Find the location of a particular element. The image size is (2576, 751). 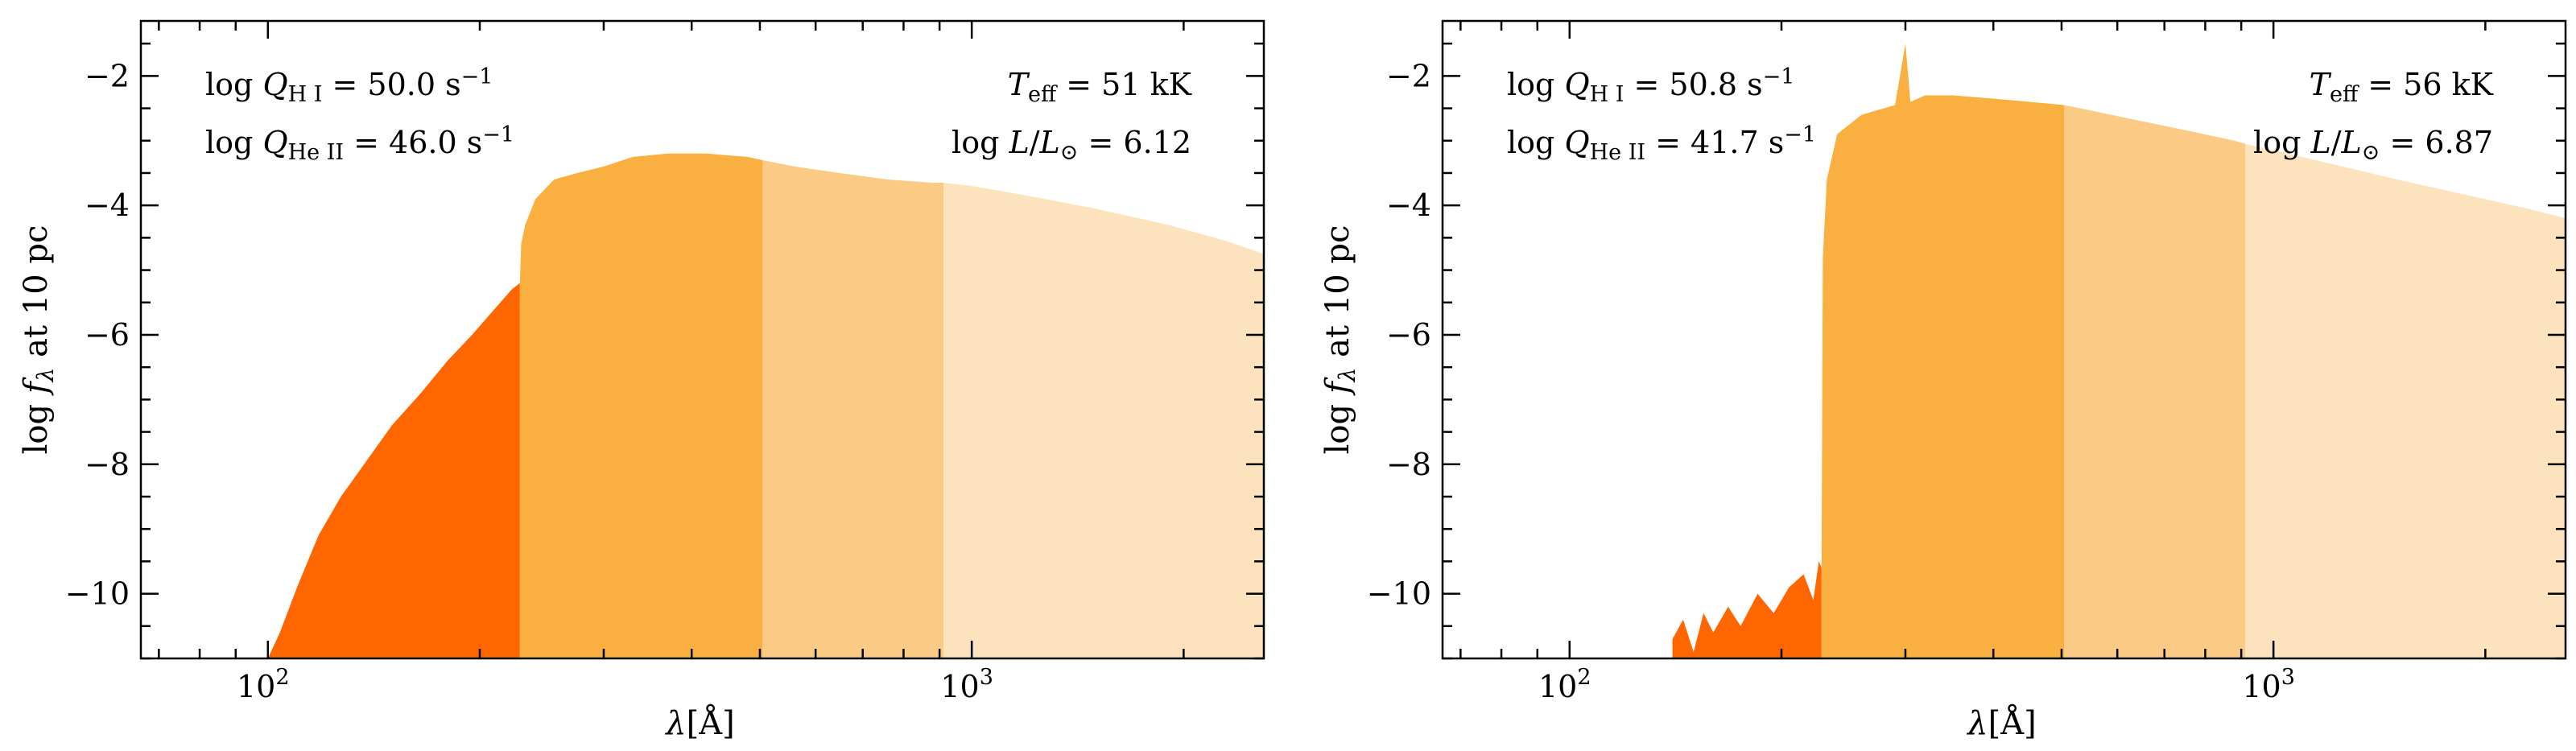

annotation-q-he-left: log QHe II = 46.0 s−1 is located at coordinates (359, 143).